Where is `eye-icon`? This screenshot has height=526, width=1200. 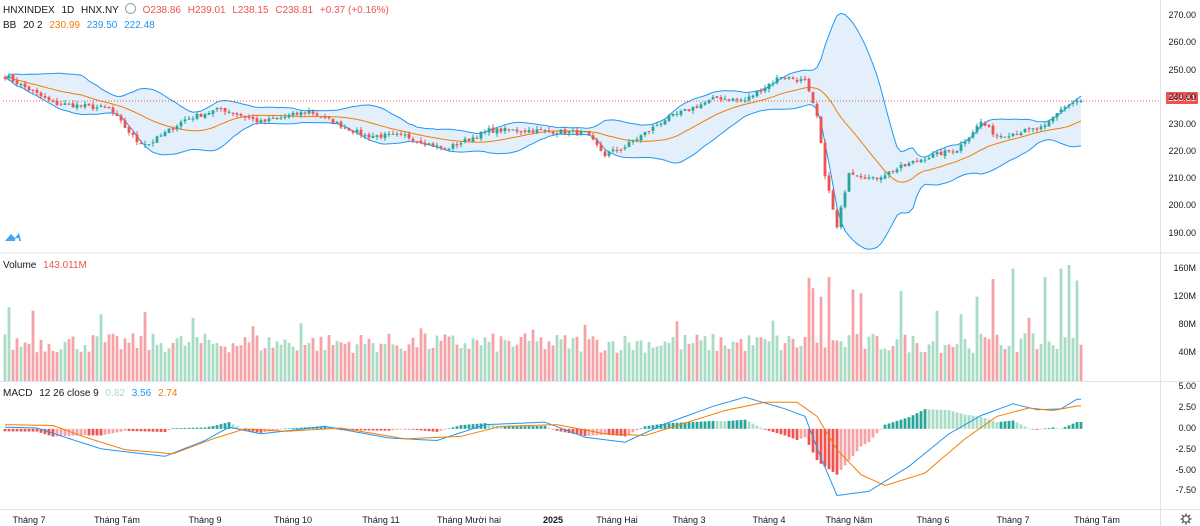 eye-icon is located at coordinates (130, 8).